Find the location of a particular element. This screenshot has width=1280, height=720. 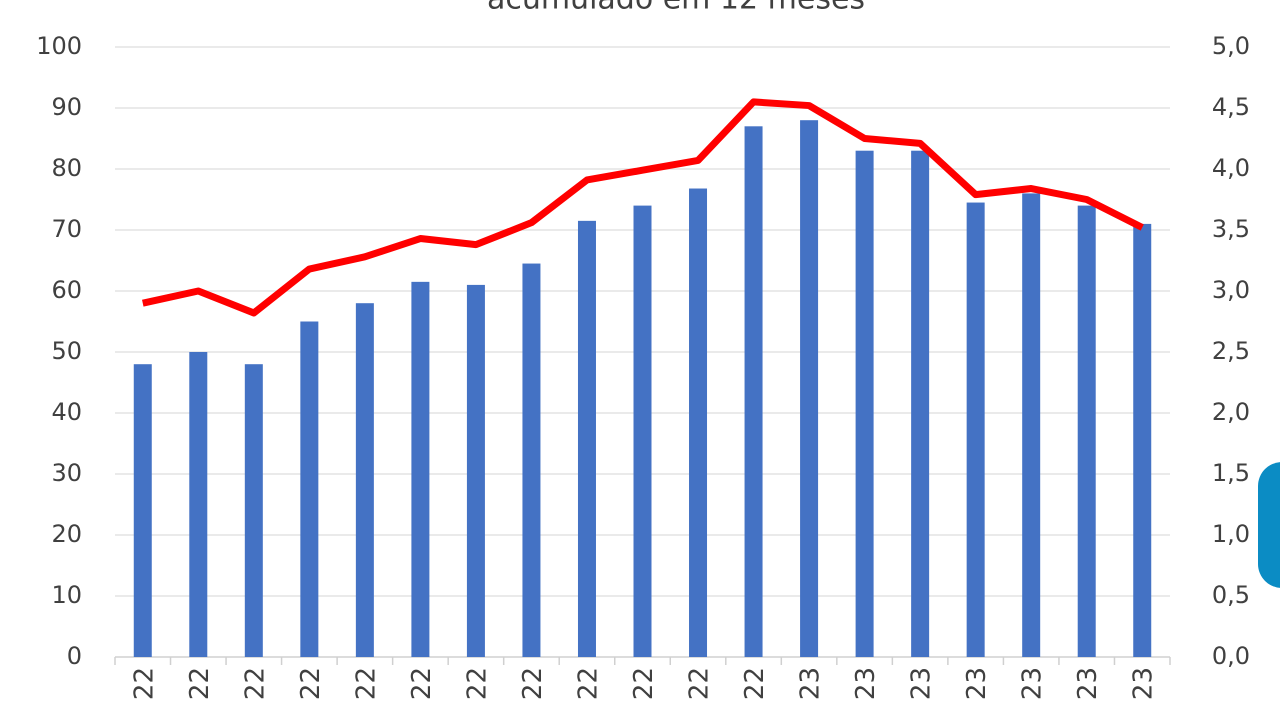

y-tick-label: 80 is located at coordinates (66, 168).